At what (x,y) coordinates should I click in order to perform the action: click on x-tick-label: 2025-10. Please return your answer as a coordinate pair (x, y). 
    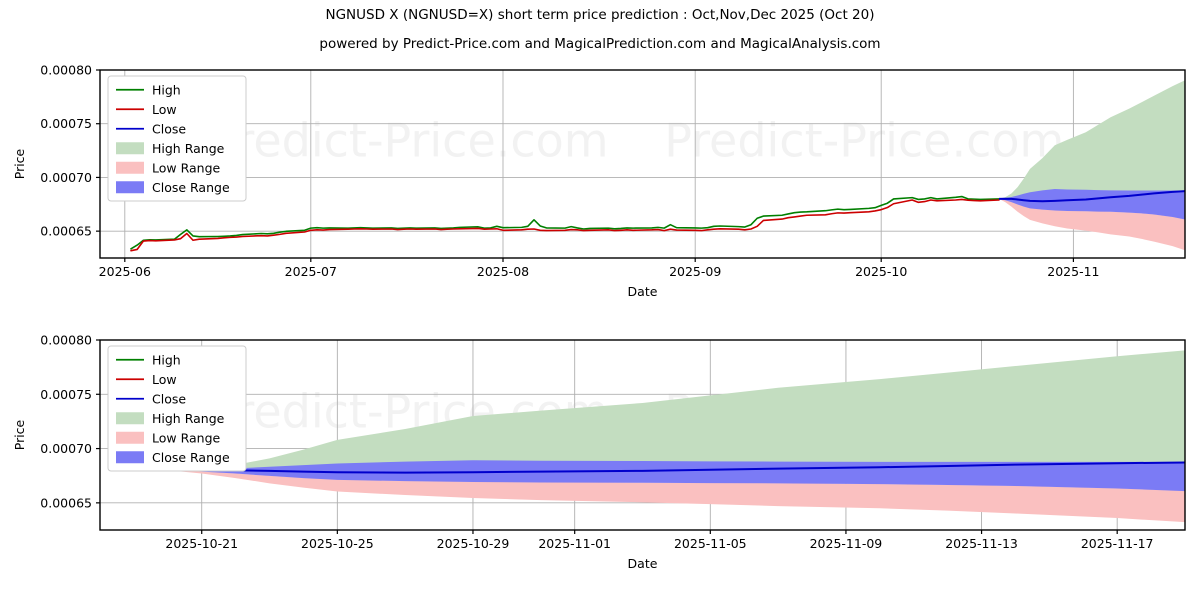
    Looking at the image, I should click on (881, 271).